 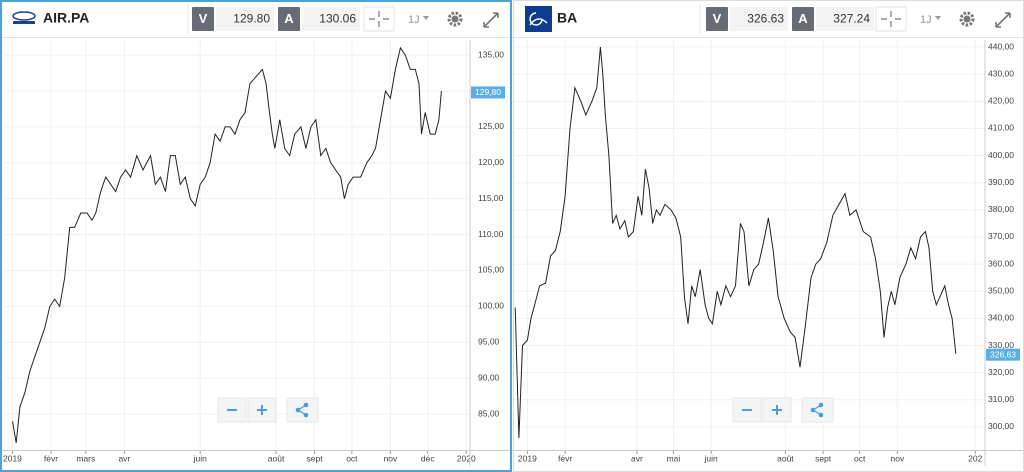 I want to click on y-tick-label: 120,00, so click(x=491, y=162).